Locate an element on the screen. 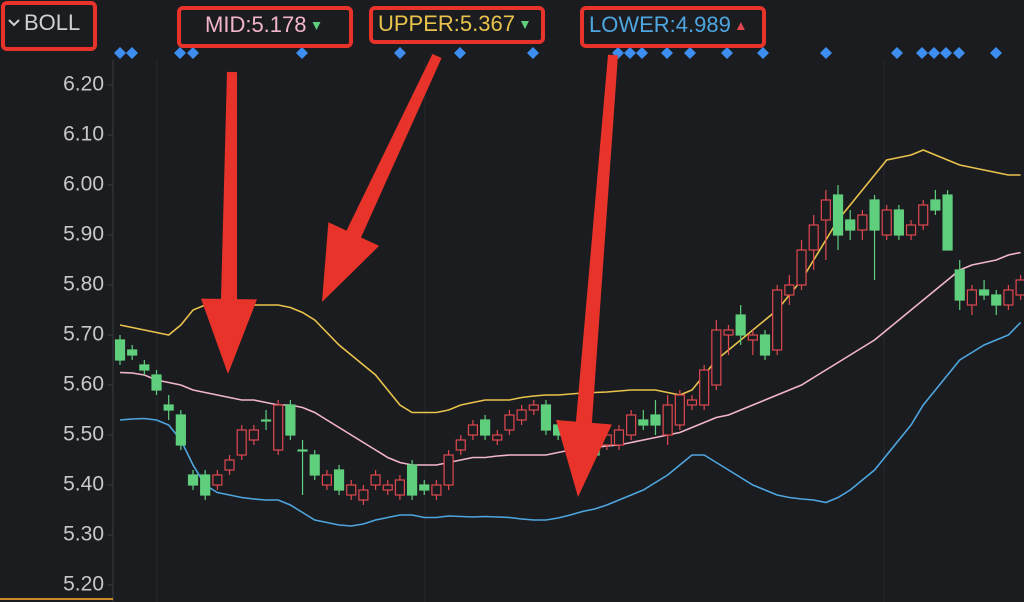  y-tick-label: 5.90 is located at coordinates (83, 234).